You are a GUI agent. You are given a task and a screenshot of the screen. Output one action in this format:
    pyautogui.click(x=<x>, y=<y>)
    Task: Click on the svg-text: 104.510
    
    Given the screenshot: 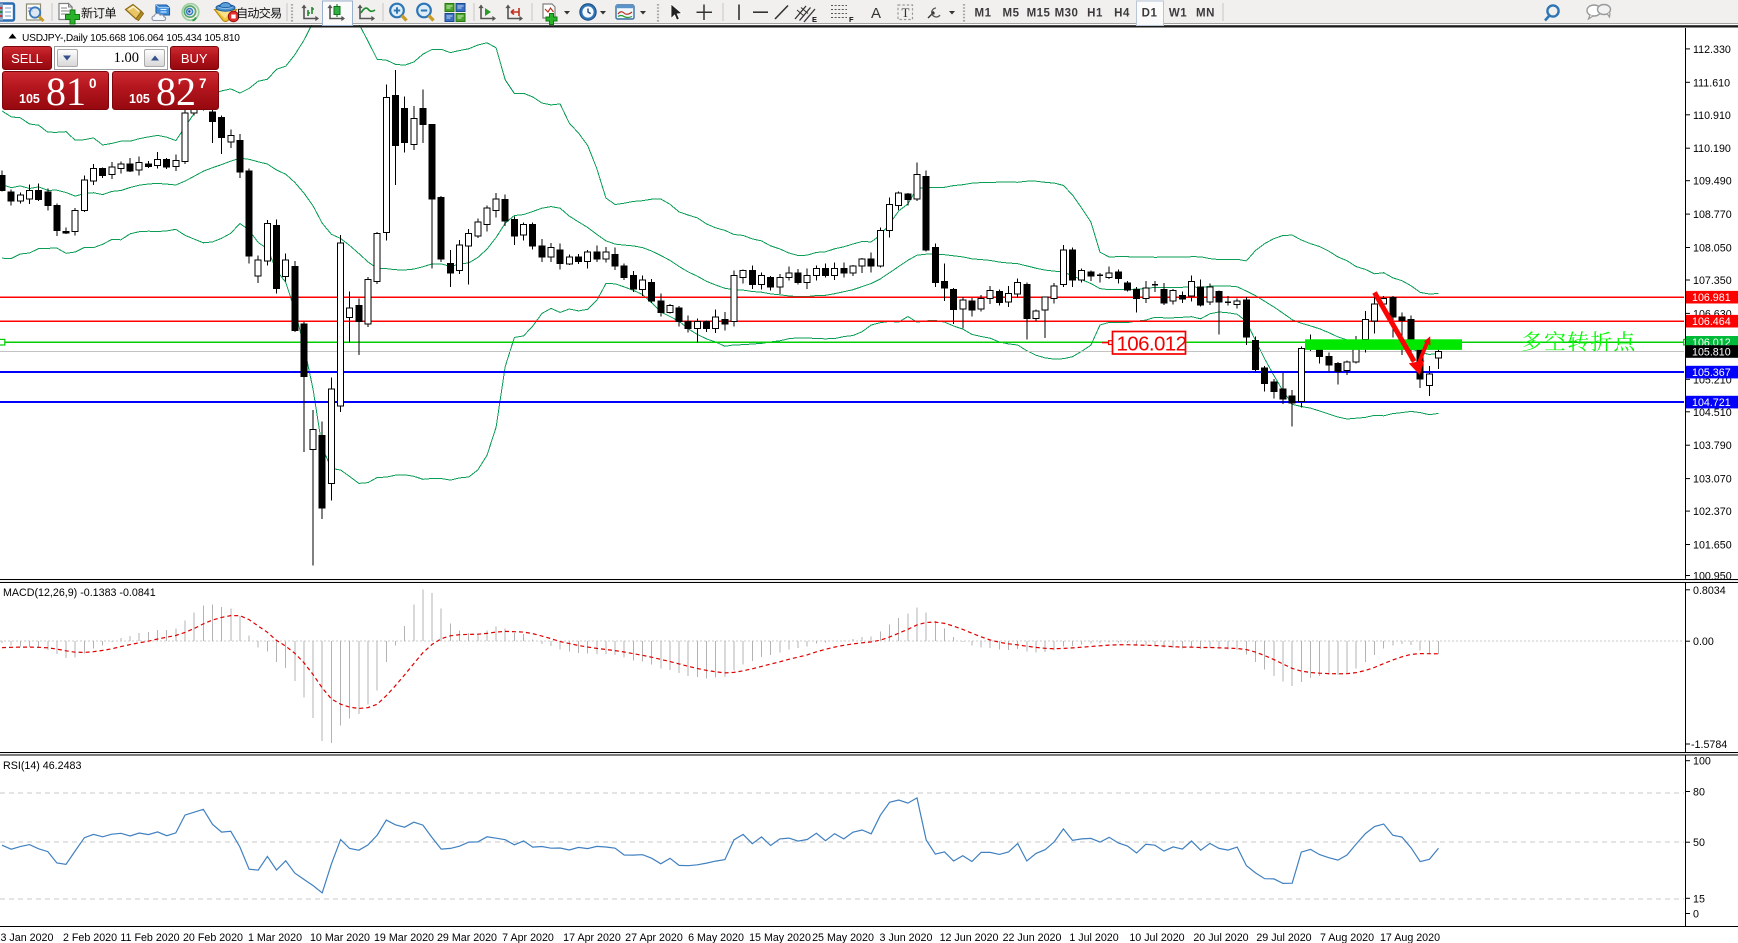 What is the action you would take?
    pyautogui.click(x=1712, y=413)
    